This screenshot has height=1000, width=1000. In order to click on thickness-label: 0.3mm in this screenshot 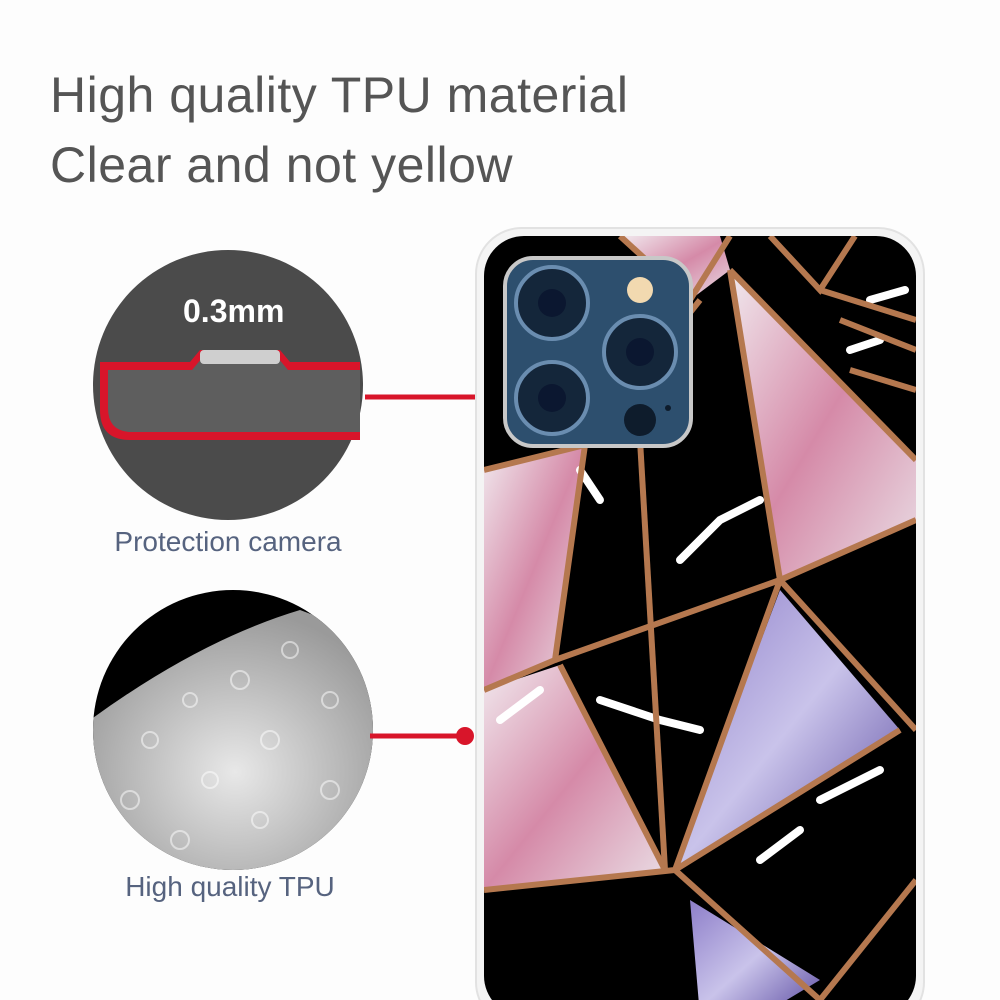, I will do `click(234, 311)`.